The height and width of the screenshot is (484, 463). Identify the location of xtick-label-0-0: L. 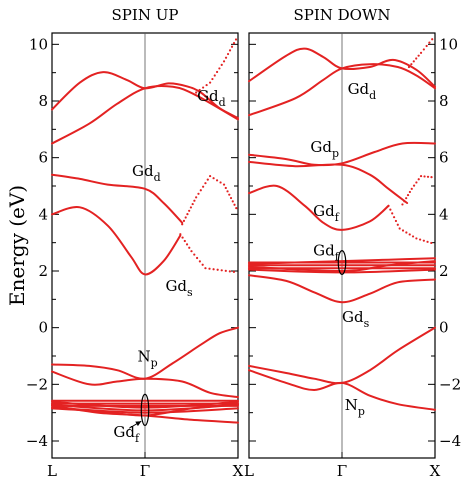
(52, 471).